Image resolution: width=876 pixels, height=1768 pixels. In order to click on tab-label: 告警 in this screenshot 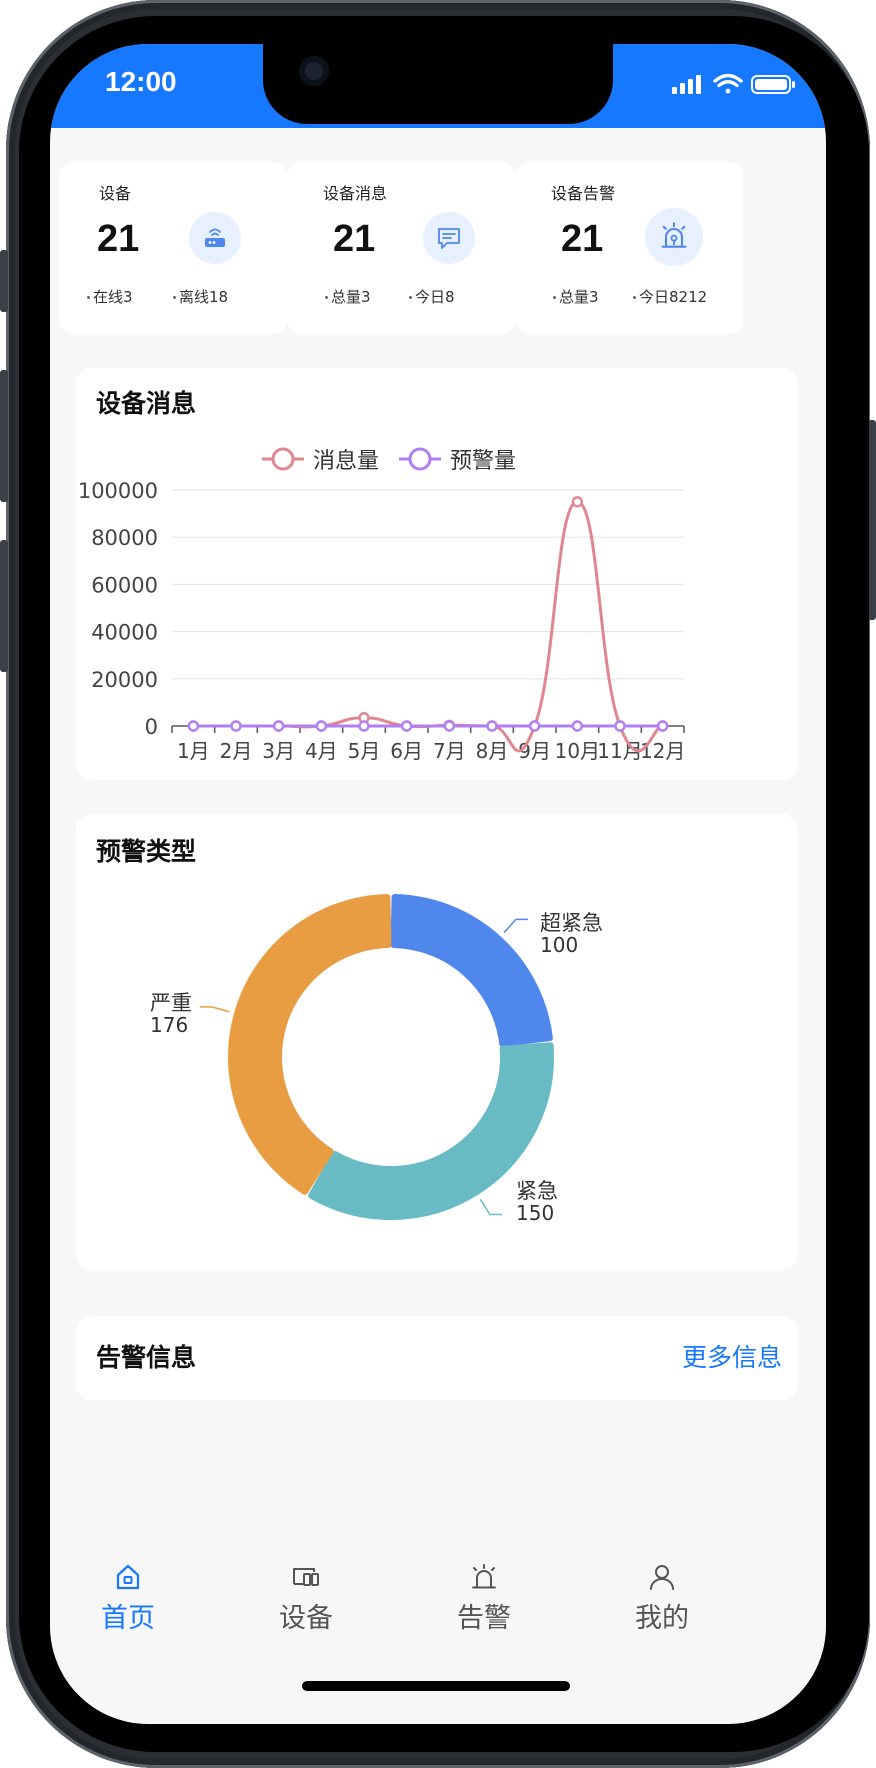, I will do `click(484, 1618)`.